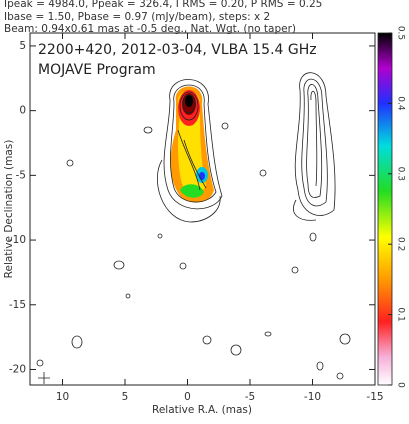  Describe the element at coordinates (401, 174) in the screenshot. I see `colorbar-tick-label: 0.3` at that location.